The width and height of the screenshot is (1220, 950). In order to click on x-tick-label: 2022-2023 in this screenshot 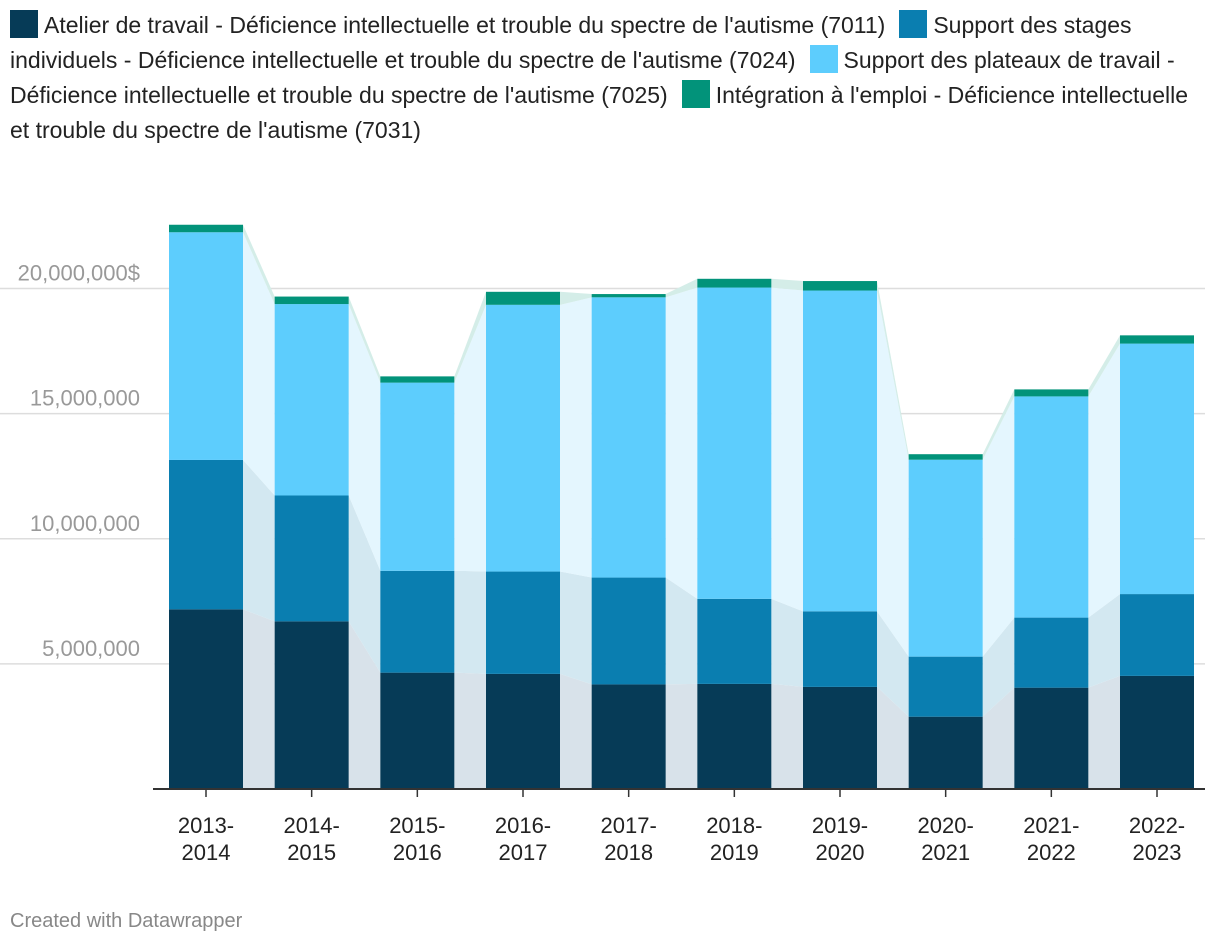, I will do `click(1157, 839)`.